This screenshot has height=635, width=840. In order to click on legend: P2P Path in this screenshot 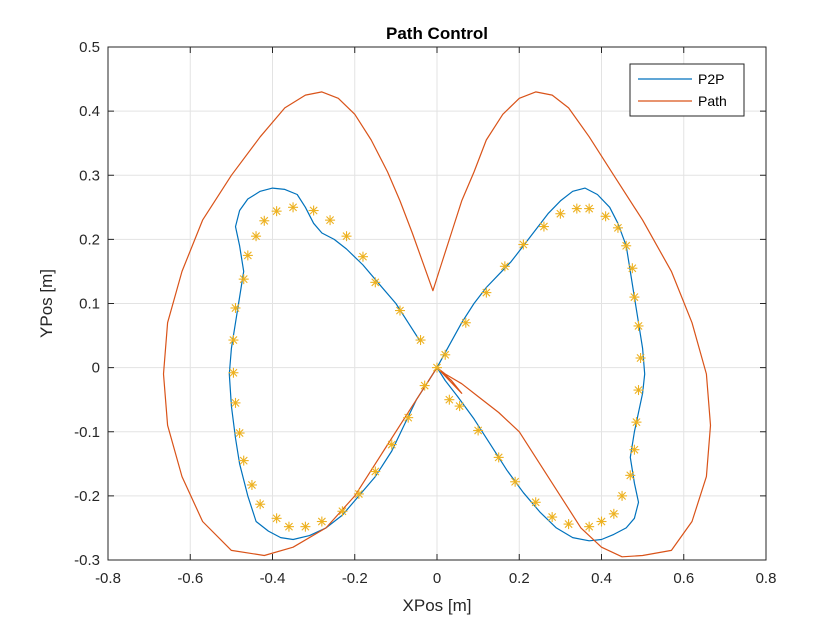, I will do `click(687, 90)`.